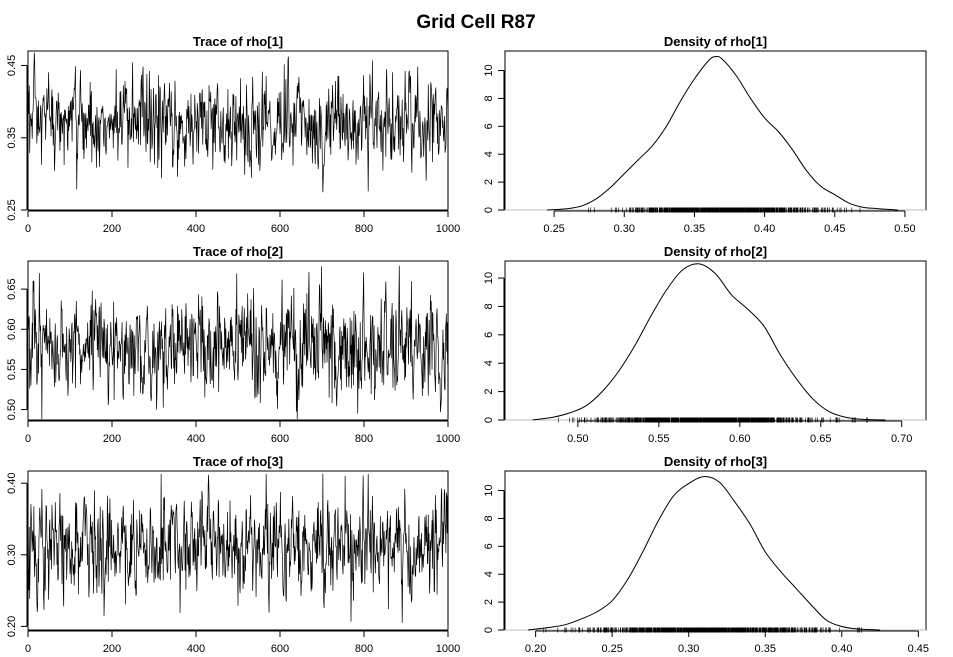 This screenshot has width=953, height=657. Describe the element at coordinates (12, 409) in the screenshot. I see `y-tick-label: 0.50` at that location.